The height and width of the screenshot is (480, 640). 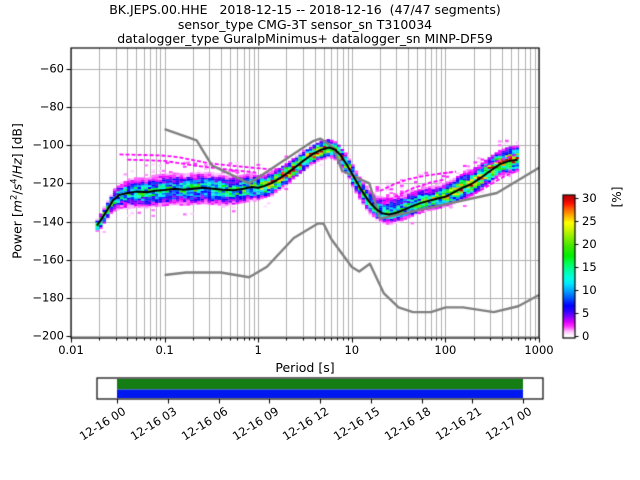 What do you see at coordinates (305, 367) in the screenshot?
I see `x-axis-label: Period [s]` at bounding box center [305, 367].